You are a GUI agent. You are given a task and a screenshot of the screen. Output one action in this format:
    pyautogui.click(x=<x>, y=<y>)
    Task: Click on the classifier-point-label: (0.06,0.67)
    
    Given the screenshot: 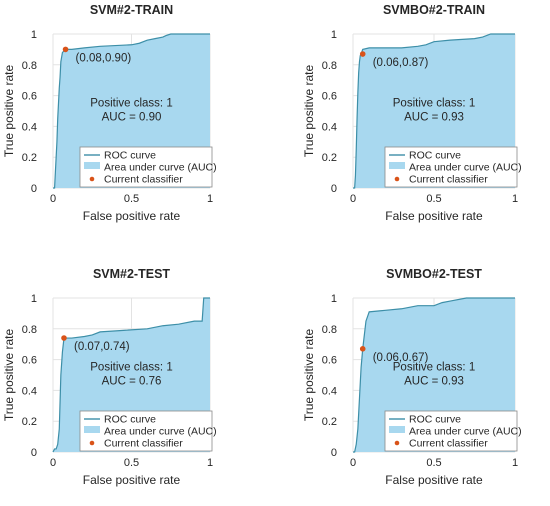 What is the action you would take?
    pyautogui.click(x=401, y=358)
    